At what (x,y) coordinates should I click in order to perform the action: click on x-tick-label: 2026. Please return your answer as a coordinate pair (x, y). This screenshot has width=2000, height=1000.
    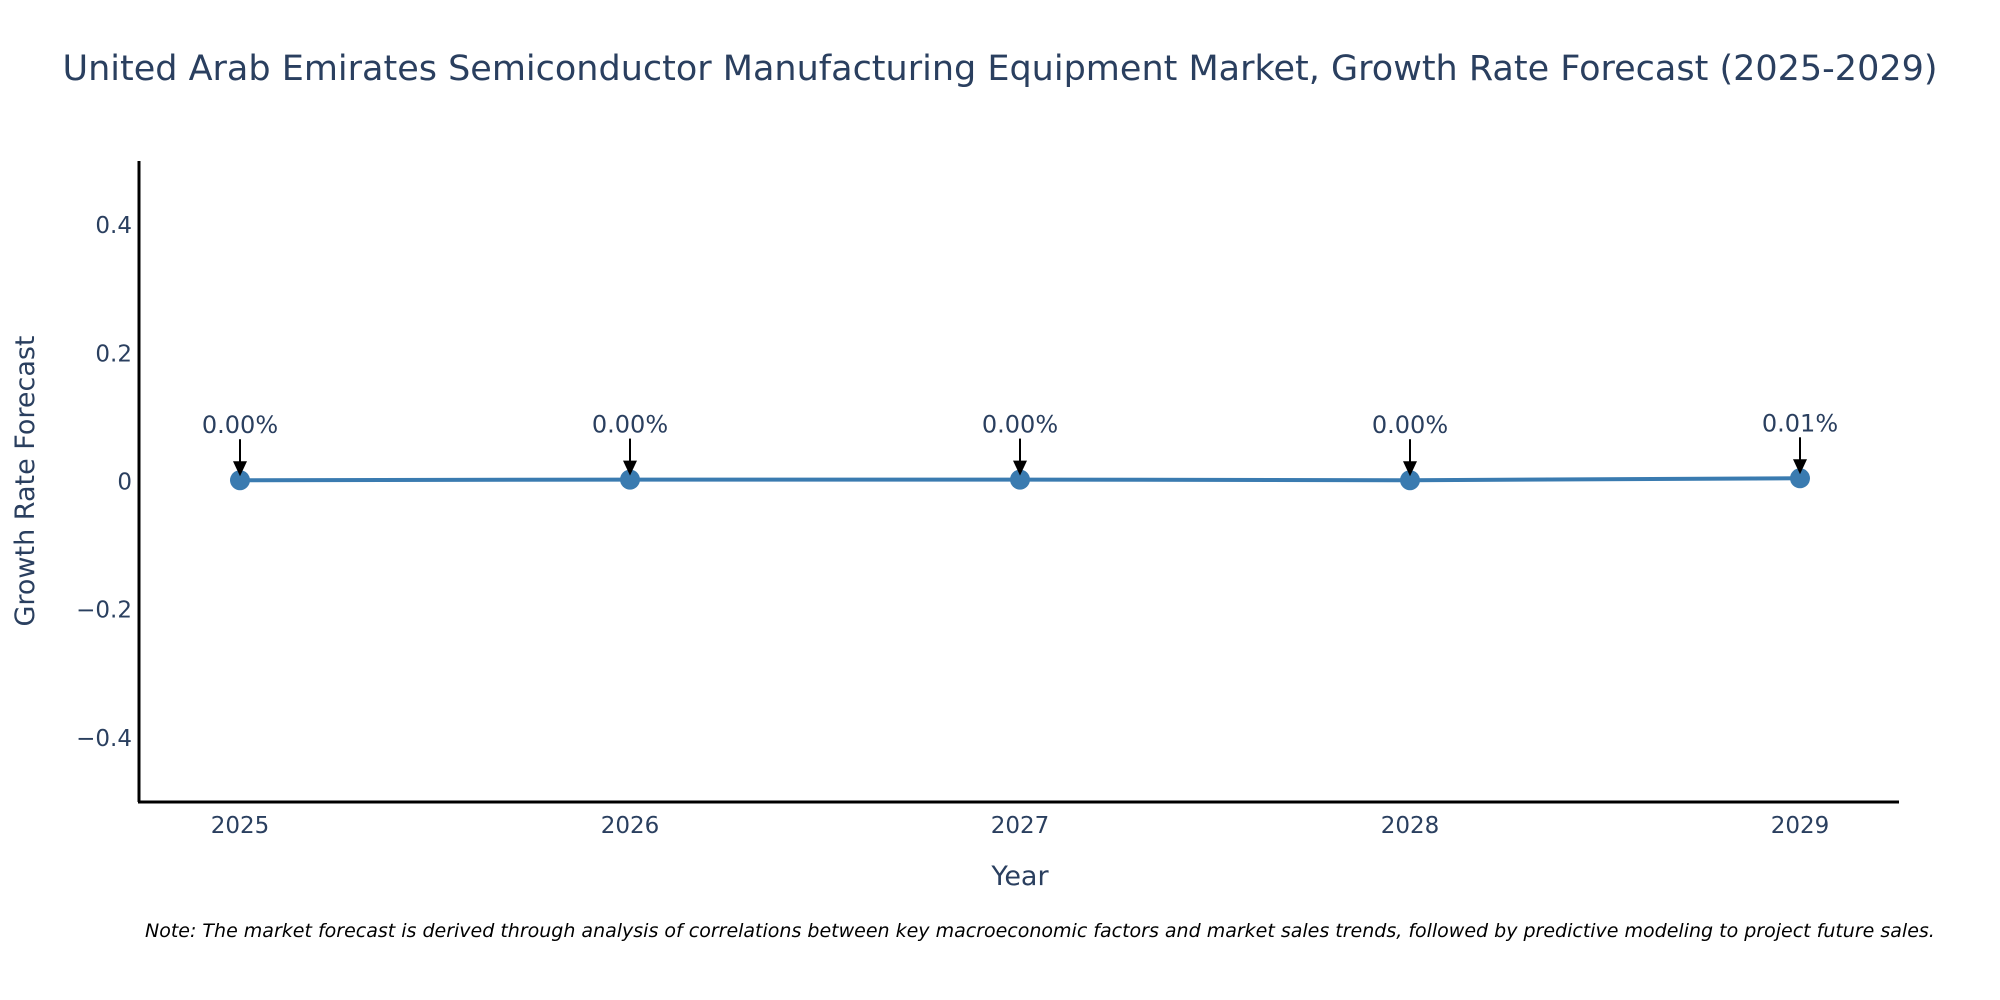
    Looking at the image, I should click on (630, 826).